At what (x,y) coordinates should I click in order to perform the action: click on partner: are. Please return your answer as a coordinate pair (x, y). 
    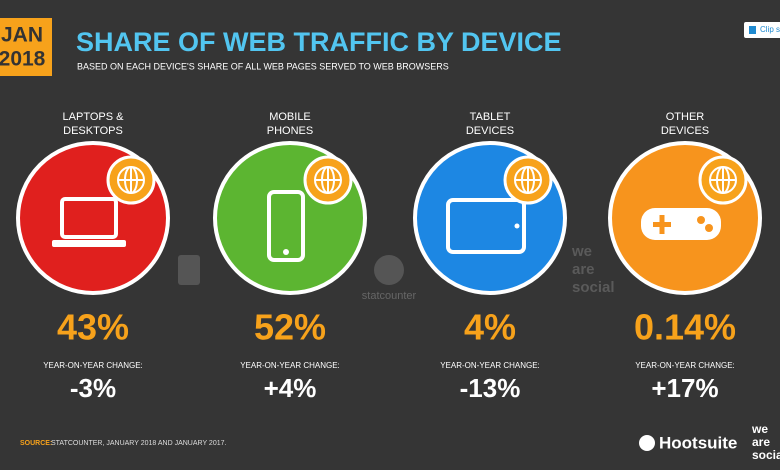
    Looking at the image, I should click on (761, 442).